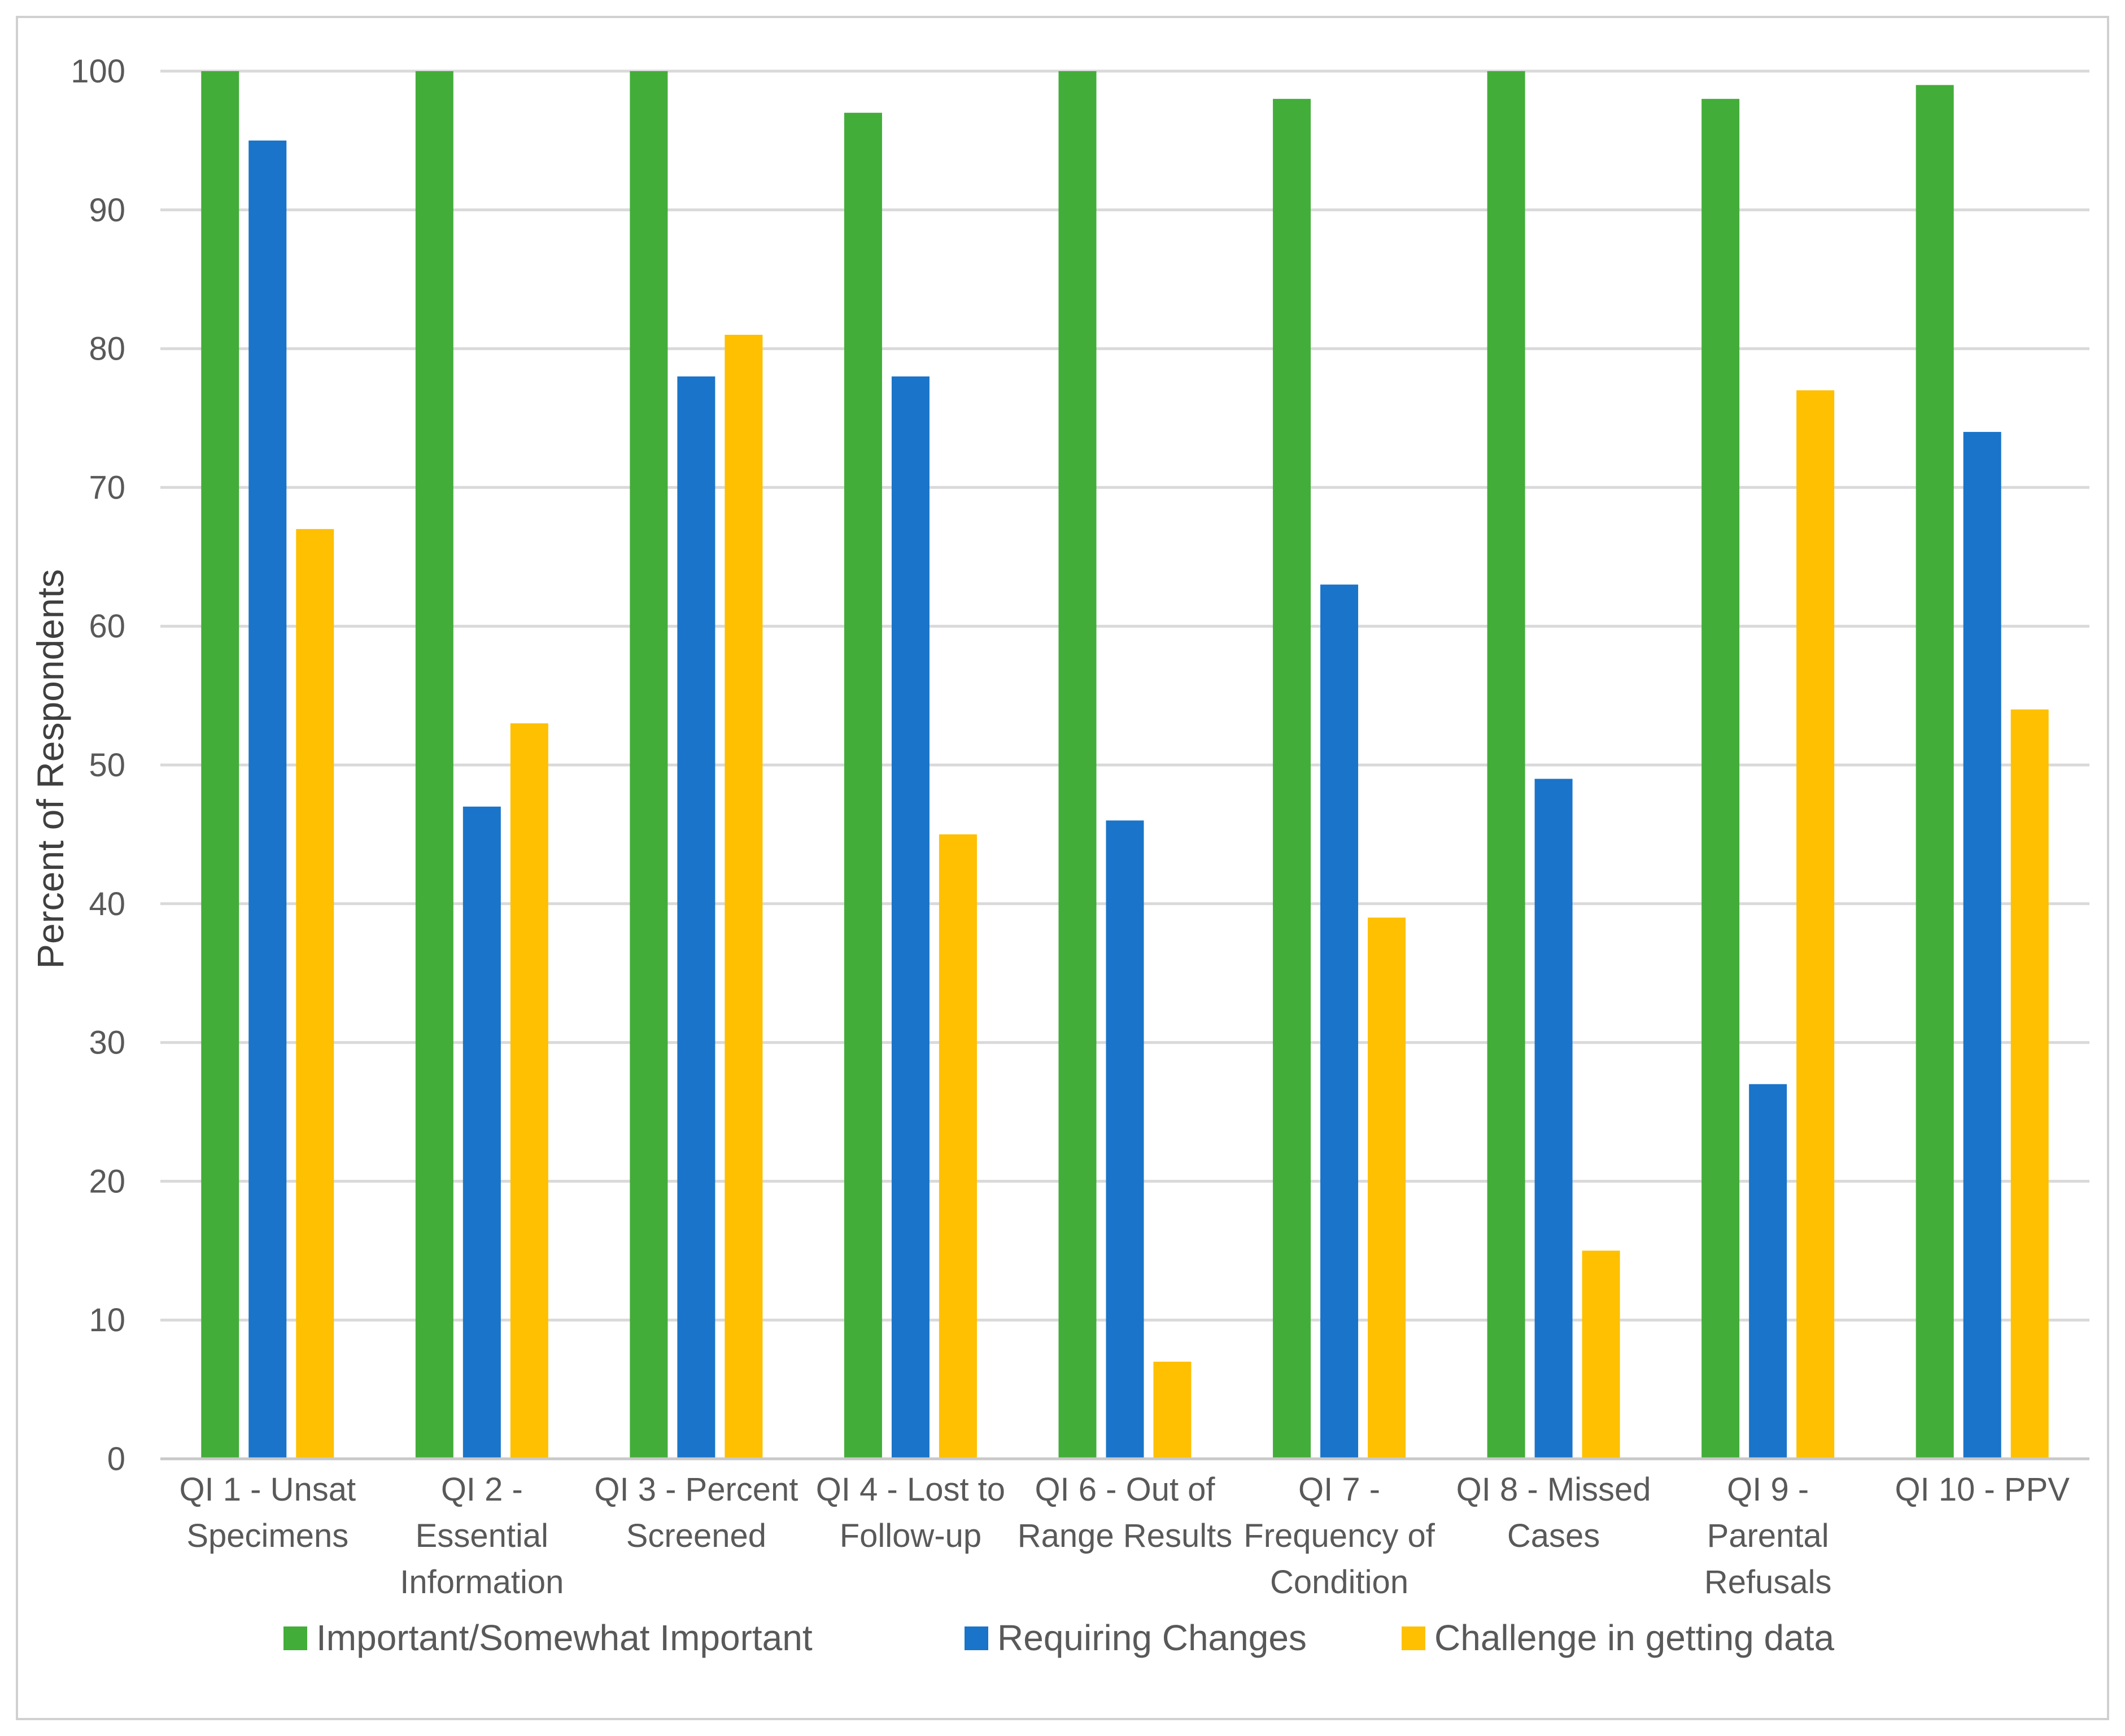 This screenshot has width=2125, height=1736. What do you see at coordinates (98, 71) in the screenshot?
I see `y-tick-label: 100` at bounding box center [98, 71].